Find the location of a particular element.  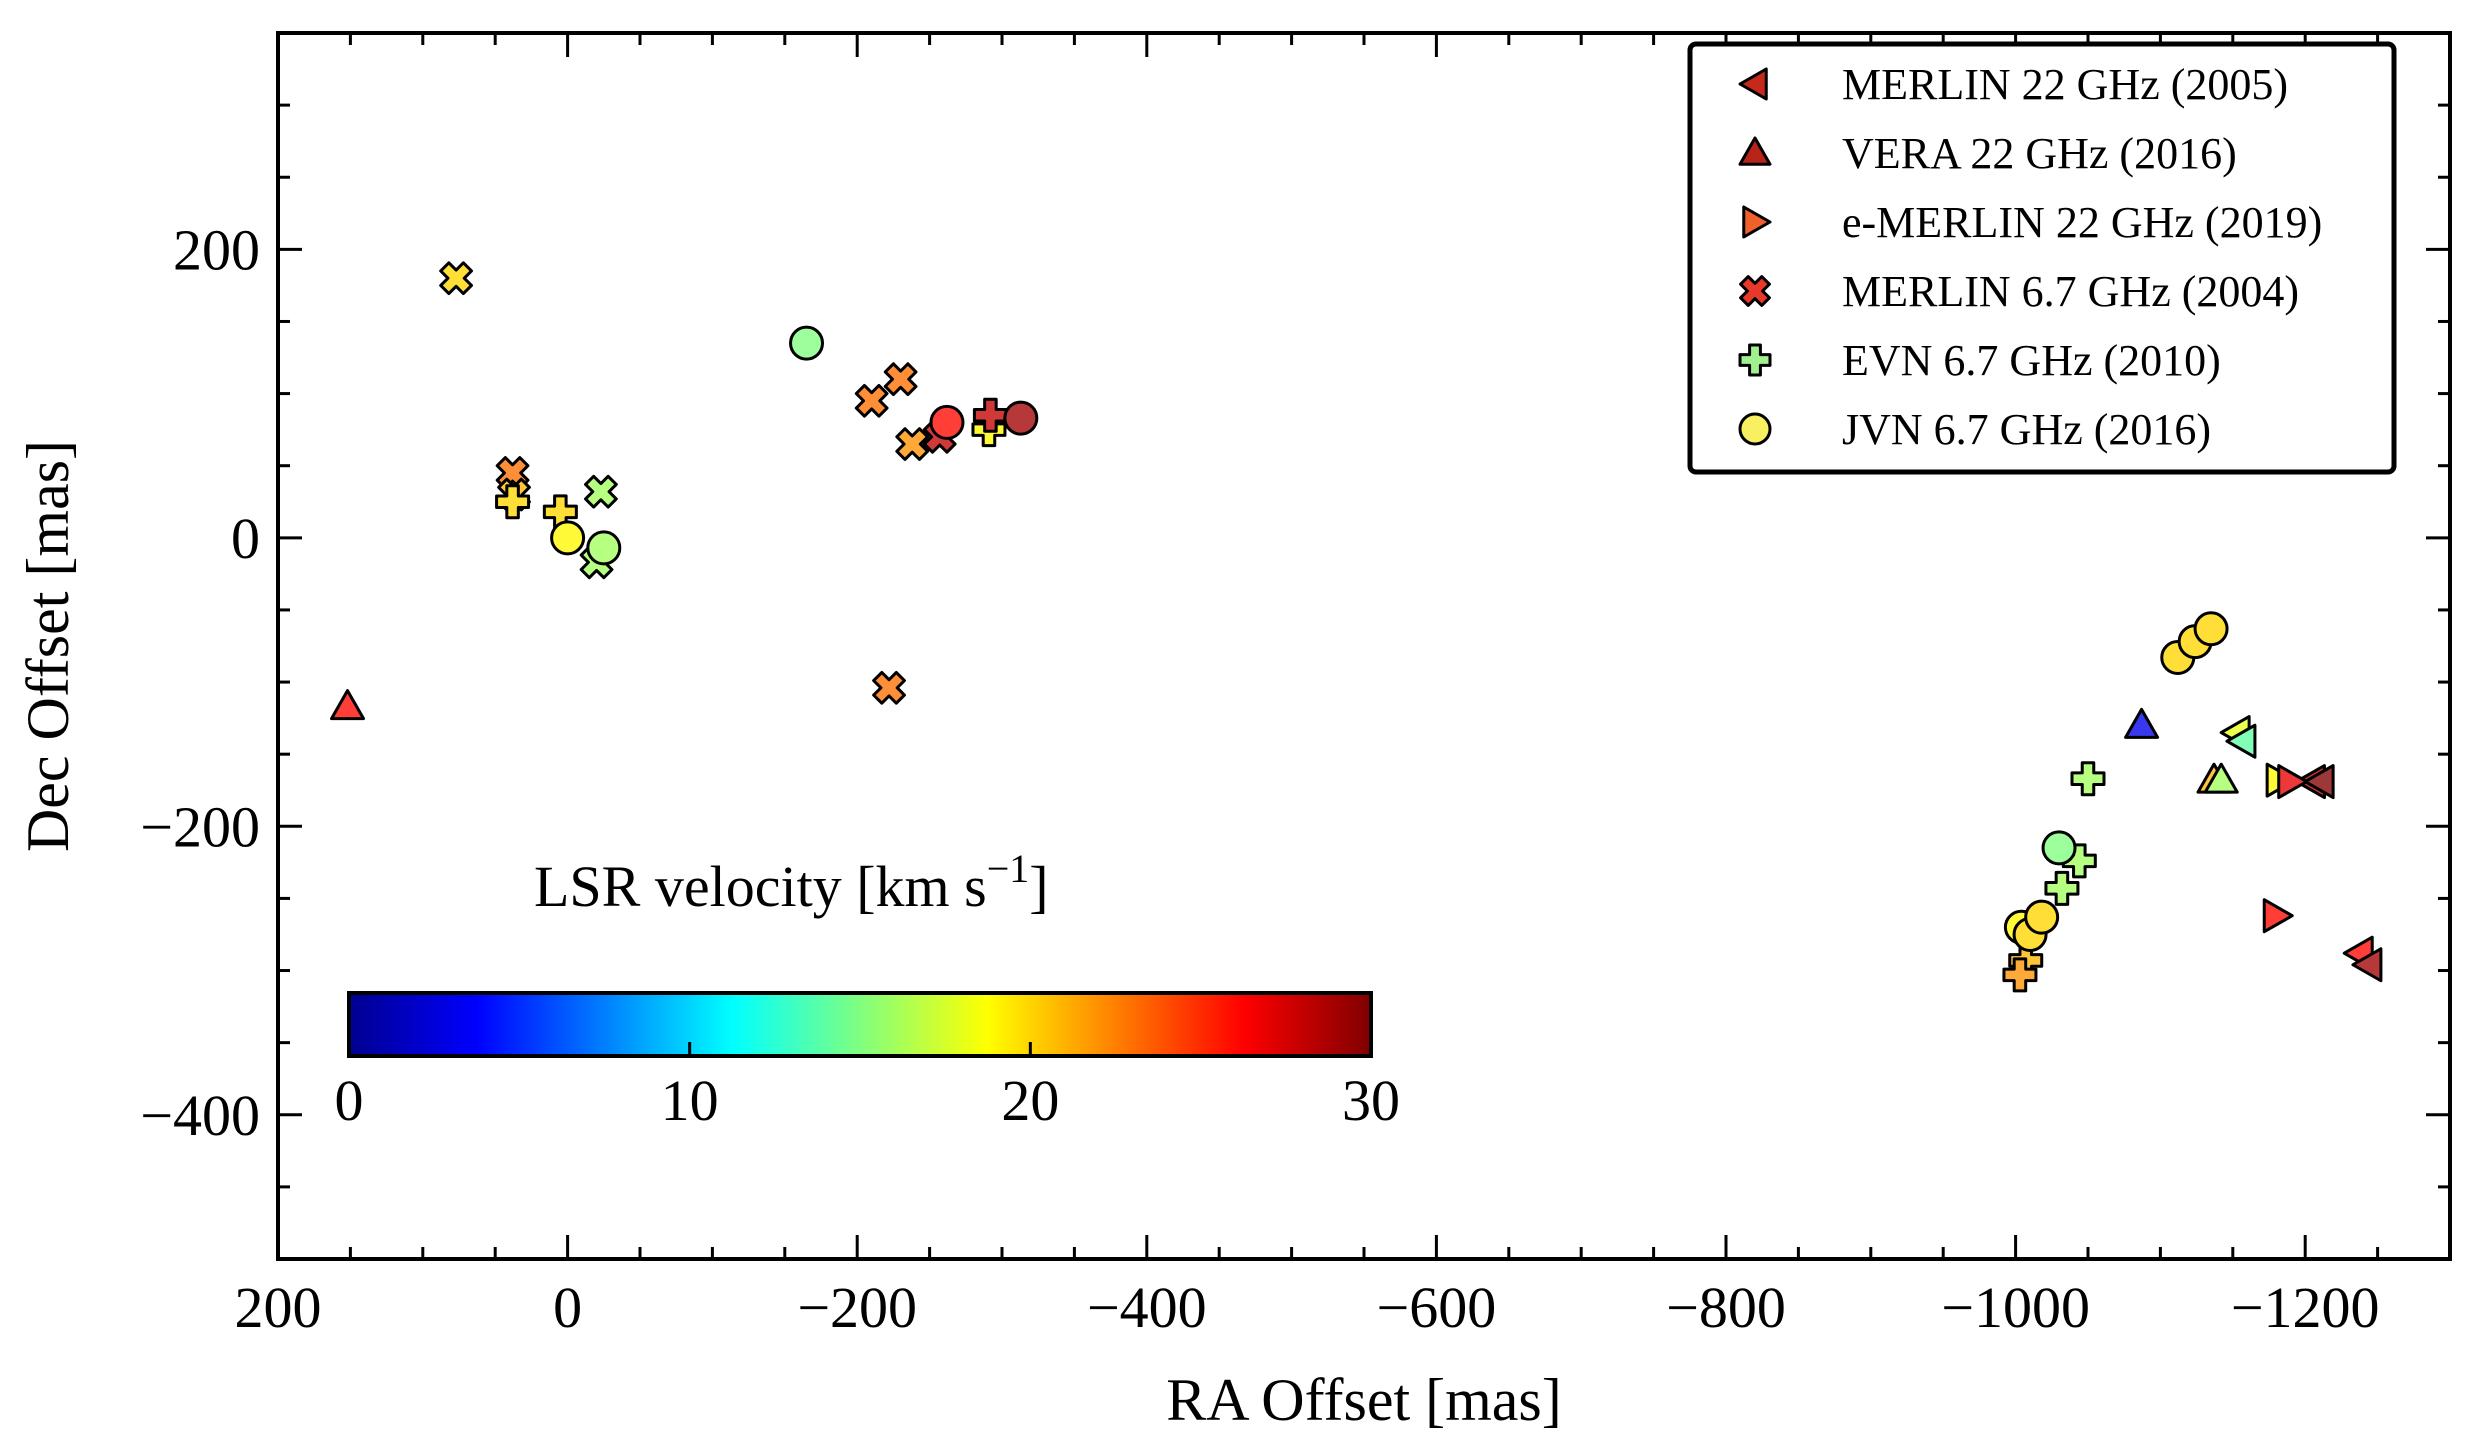

y-tick-label: −400 is located at coordinates (200, 1115).